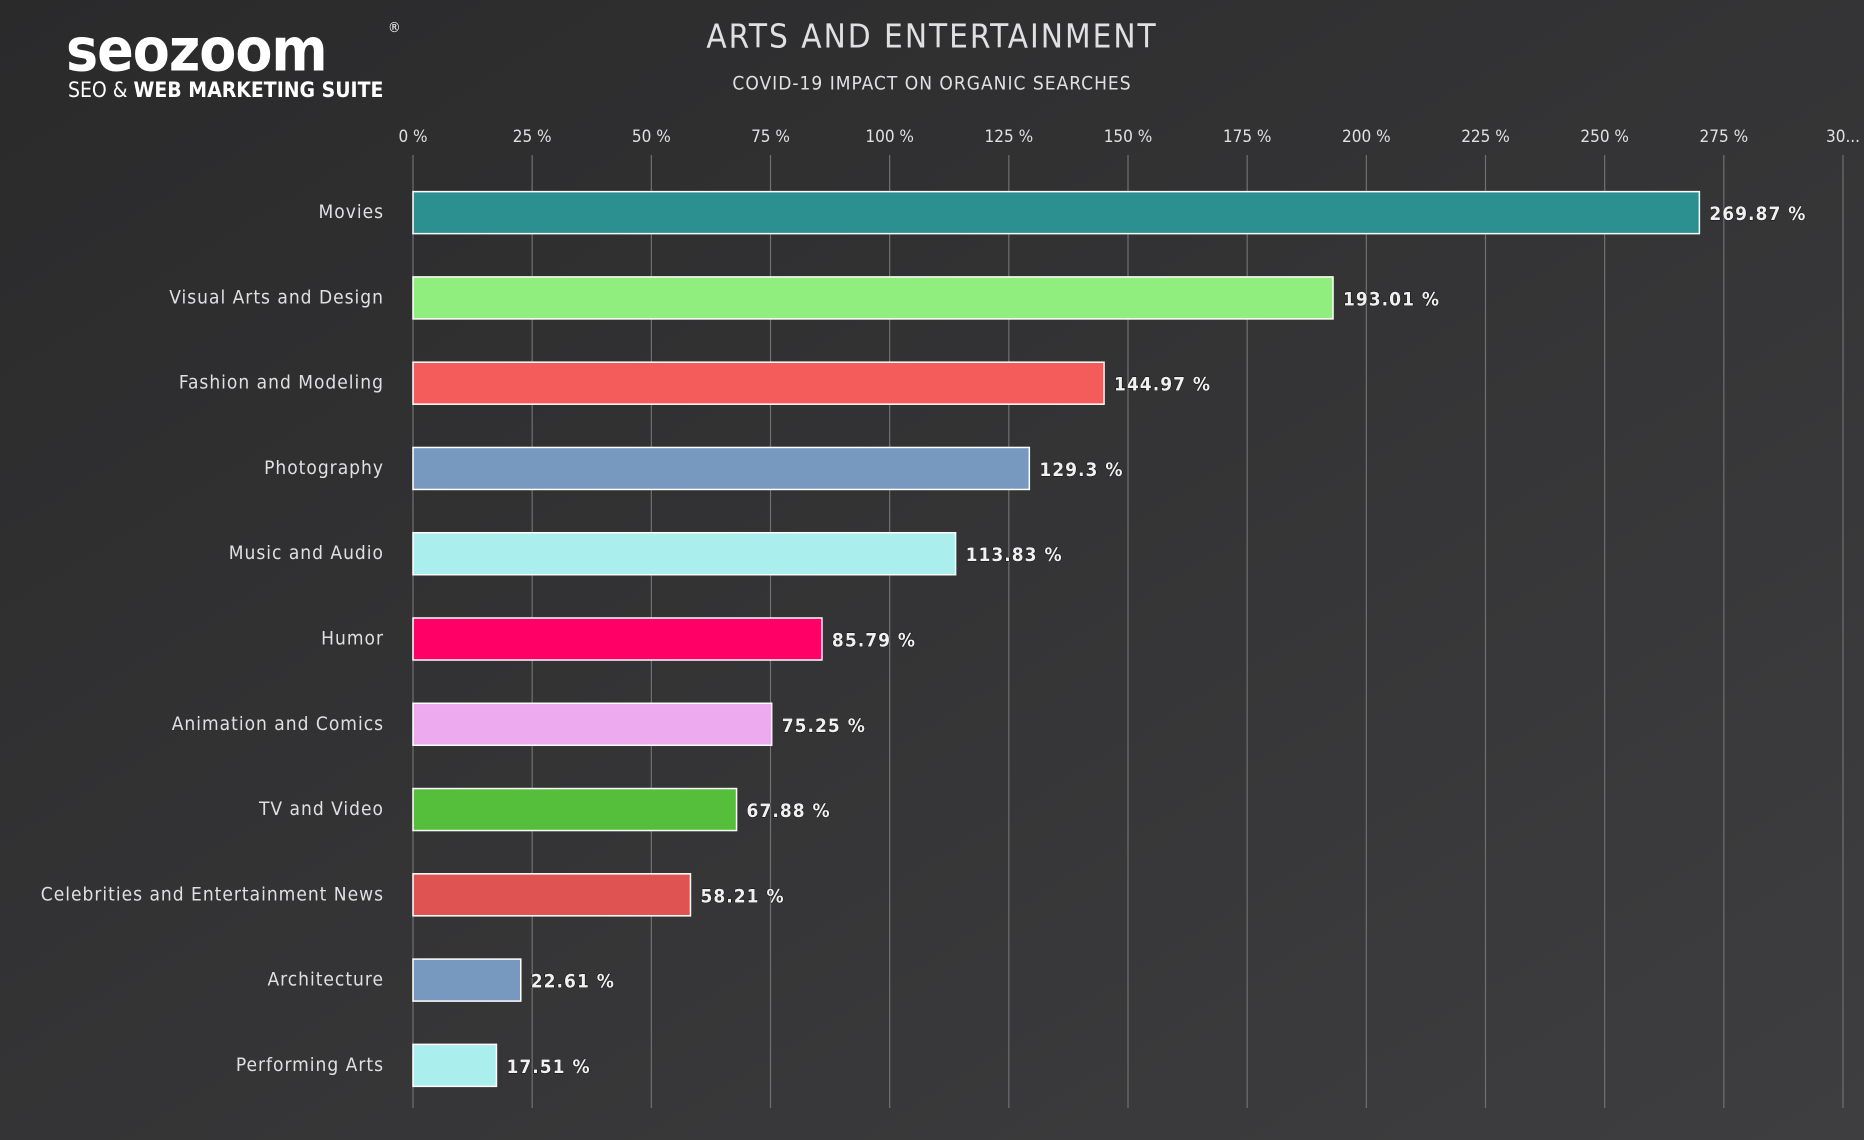 This screenshot has height=1140, width=1864. I want to click on x-tick-label: 200 %, so click(1366, 137).